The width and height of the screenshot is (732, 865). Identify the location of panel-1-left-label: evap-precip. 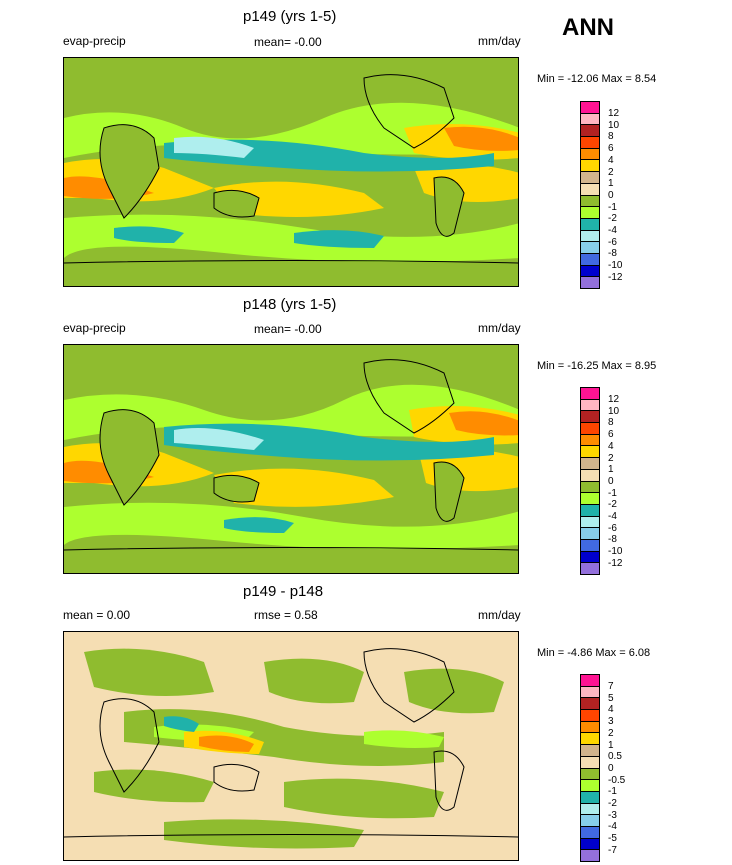
(94, 41).